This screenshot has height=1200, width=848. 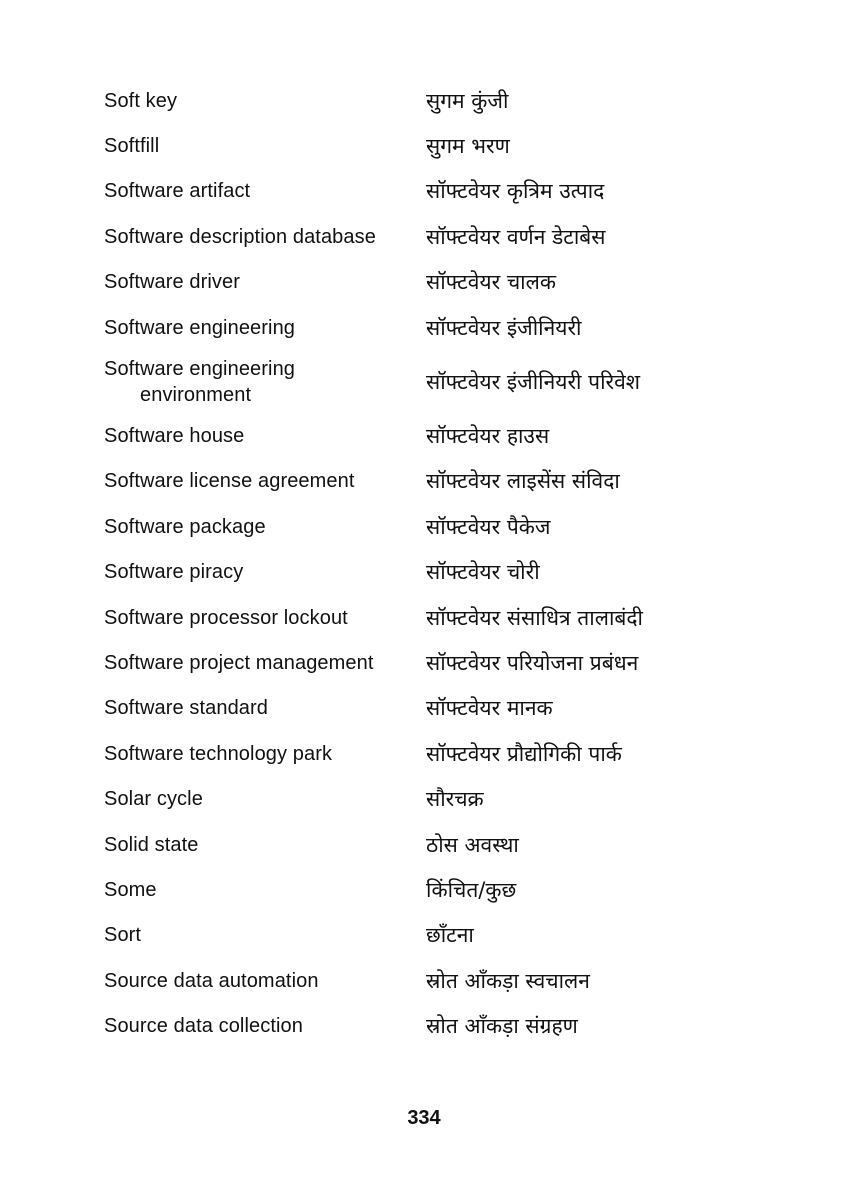 I want to click on english-term: Software license agreement, so click(x=229, y=481).